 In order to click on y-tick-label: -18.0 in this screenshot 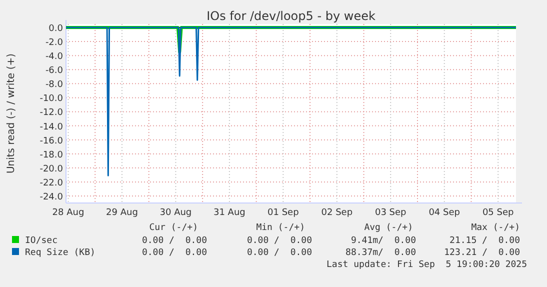, I will do `click(52, 155)`.